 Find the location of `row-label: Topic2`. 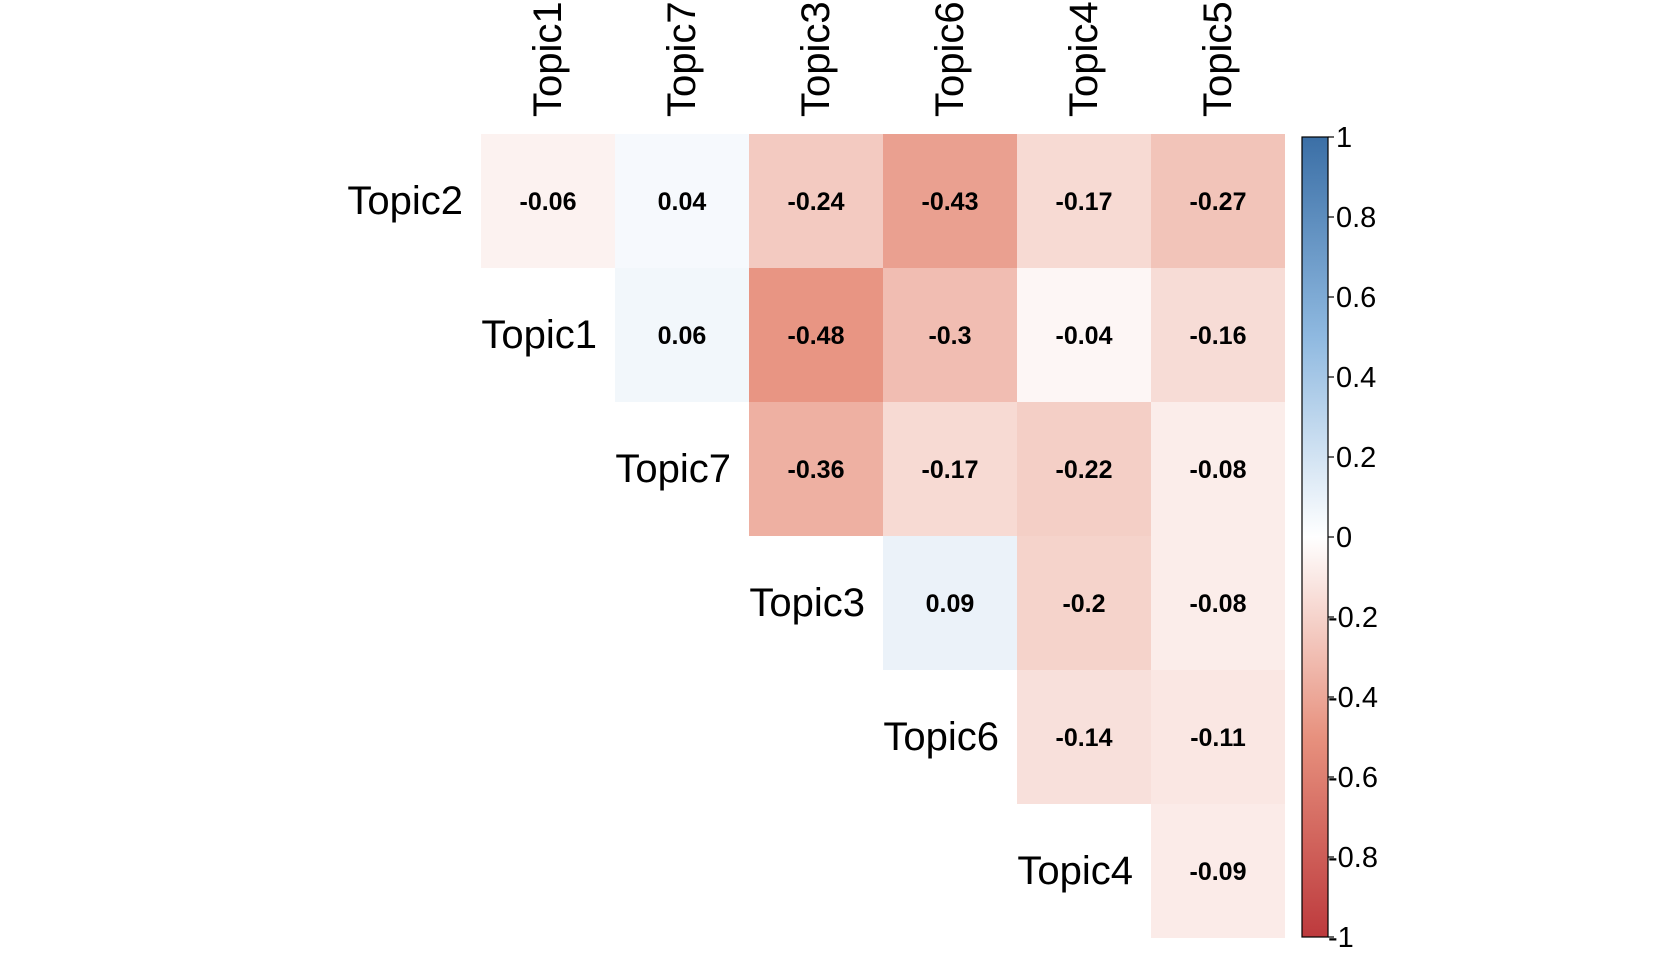

row-label: Topic2 is located at coordinates (405, 201).